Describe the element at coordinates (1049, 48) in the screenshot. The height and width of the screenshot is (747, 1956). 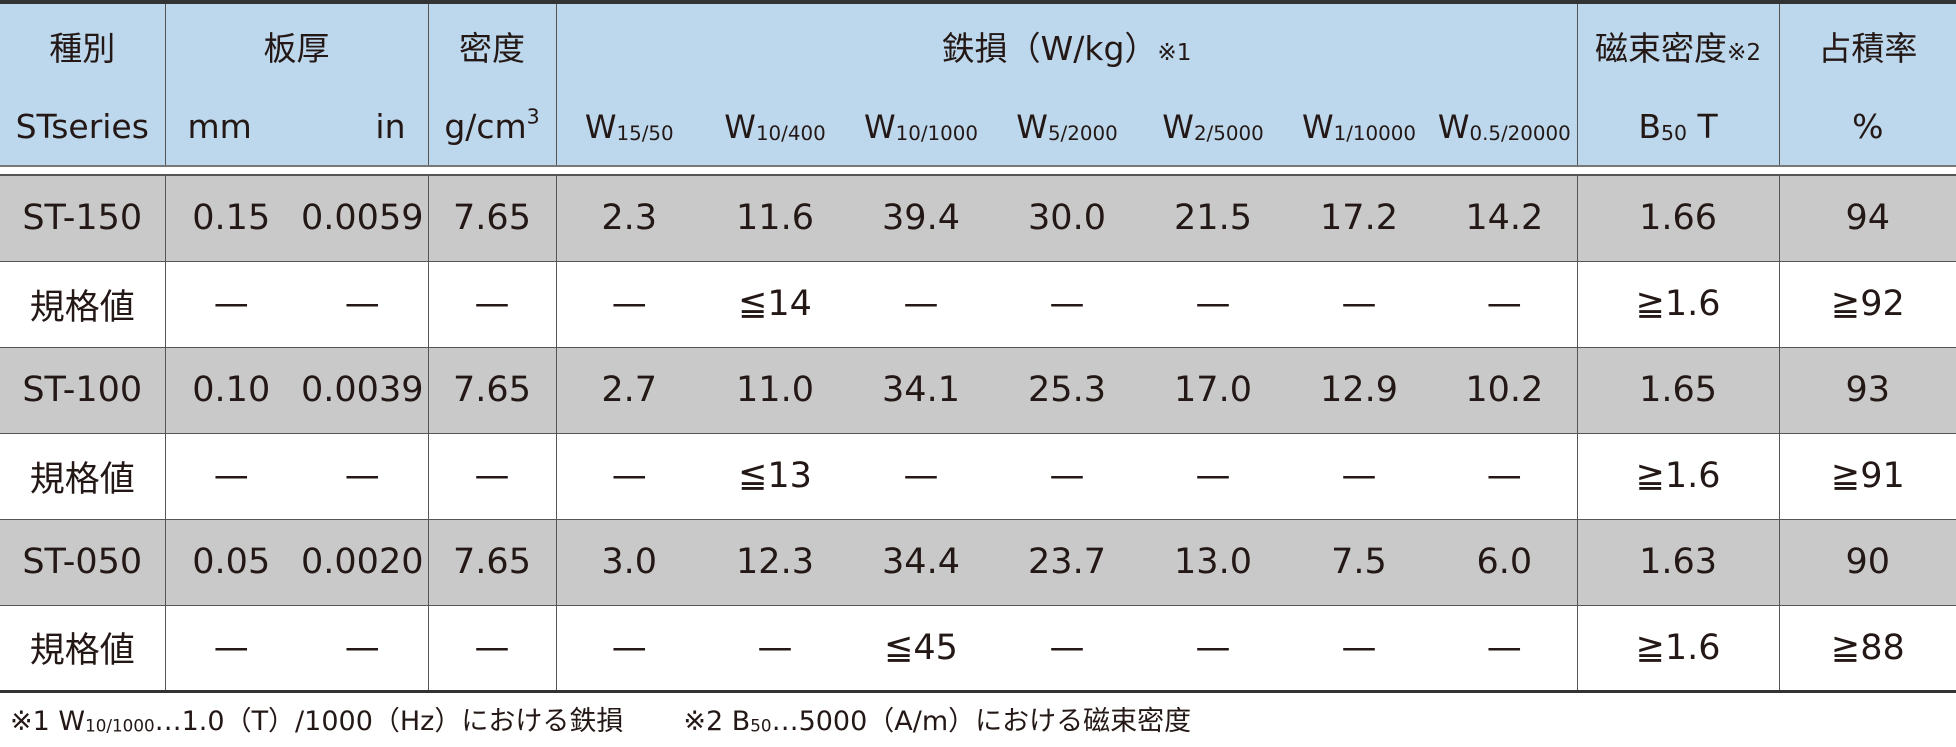
I see `header-text: 鉄損（W/kg）` at that location.